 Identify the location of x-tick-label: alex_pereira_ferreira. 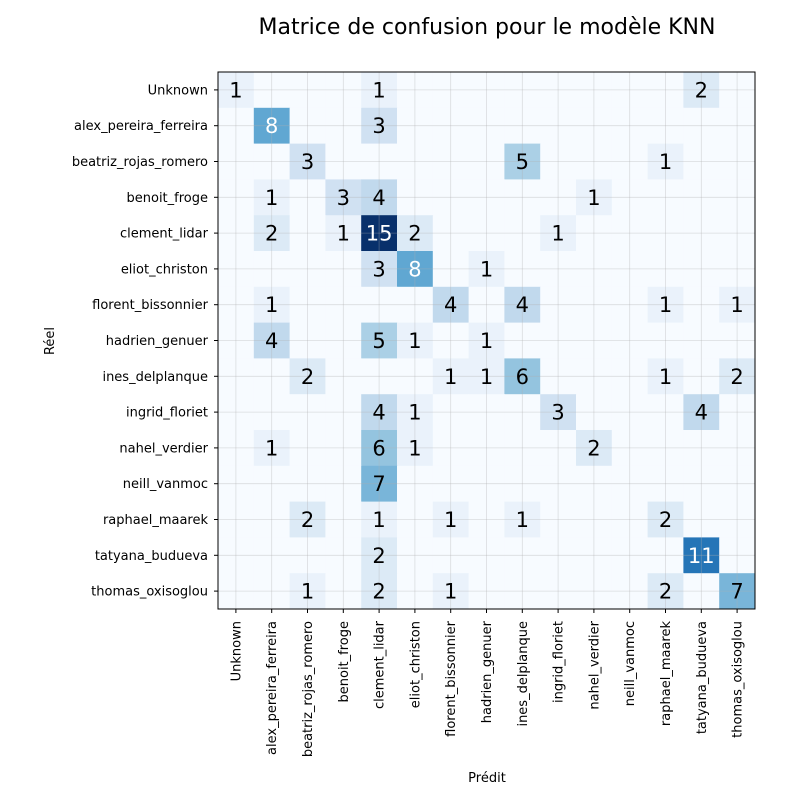
(272, 688).